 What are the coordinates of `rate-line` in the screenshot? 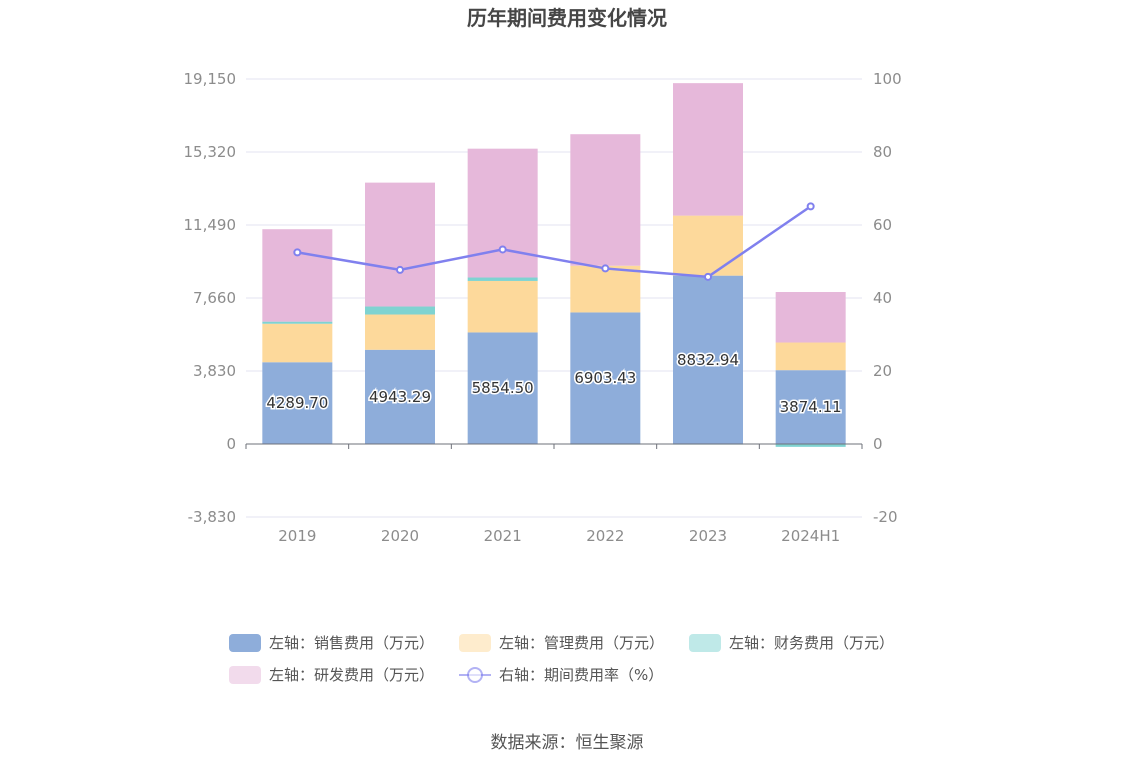 It's located at (554, 241).